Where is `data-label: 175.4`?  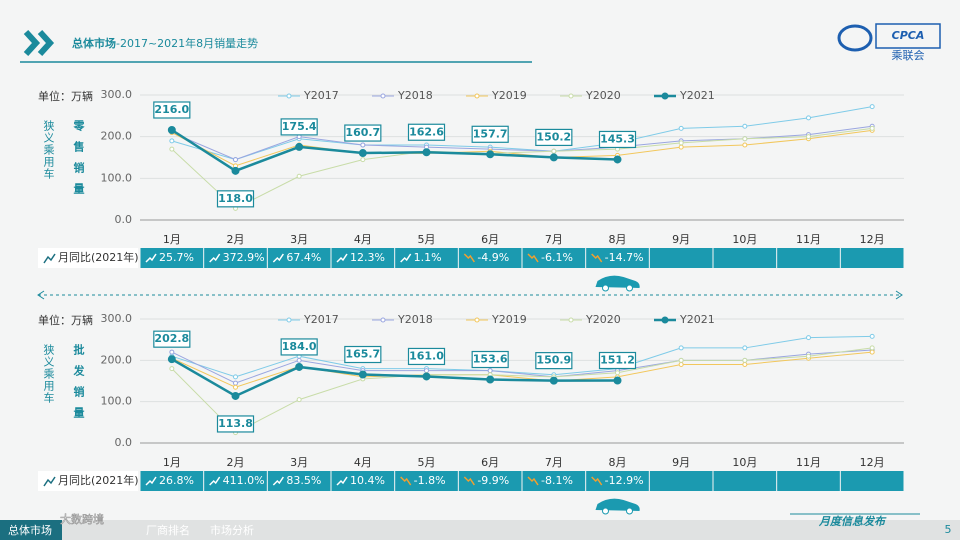 data-label: 175.4 is located at coordinates (299, 126).